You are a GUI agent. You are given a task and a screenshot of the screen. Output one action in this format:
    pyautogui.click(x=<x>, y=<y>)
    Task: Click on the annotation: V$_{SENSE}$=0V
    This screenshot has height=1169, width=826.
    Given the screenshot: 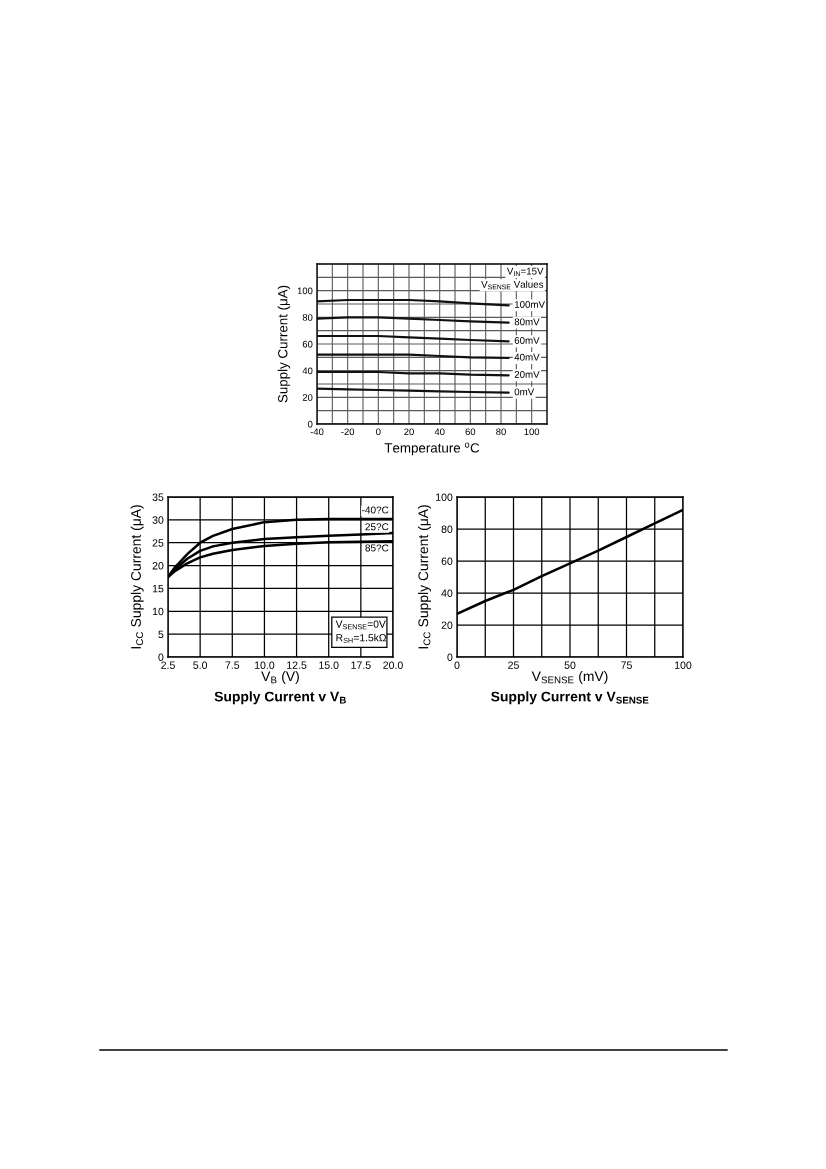 What is the action you would take?
    pyautogui.click(x=360, y=625)
    